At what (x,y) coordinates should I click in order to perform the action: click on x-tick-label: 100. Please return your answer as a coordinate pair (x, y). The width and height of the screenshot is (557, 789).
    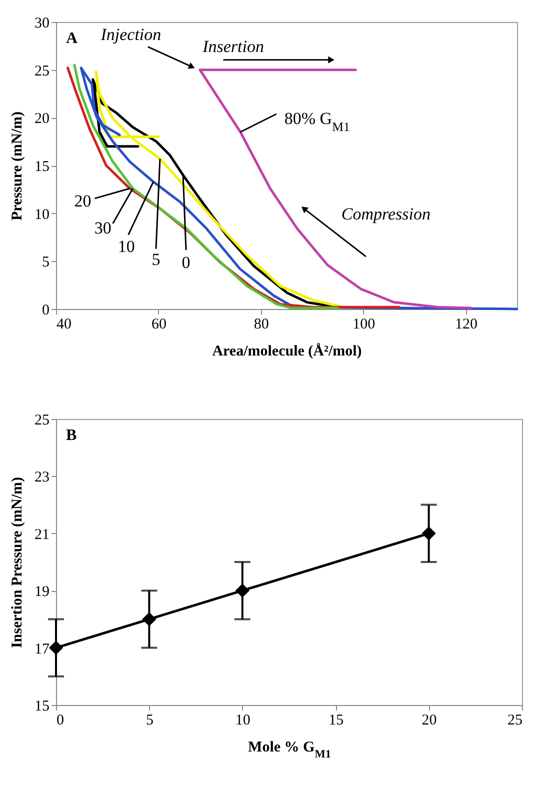
    Looking at the image, I should click on (364, 324).